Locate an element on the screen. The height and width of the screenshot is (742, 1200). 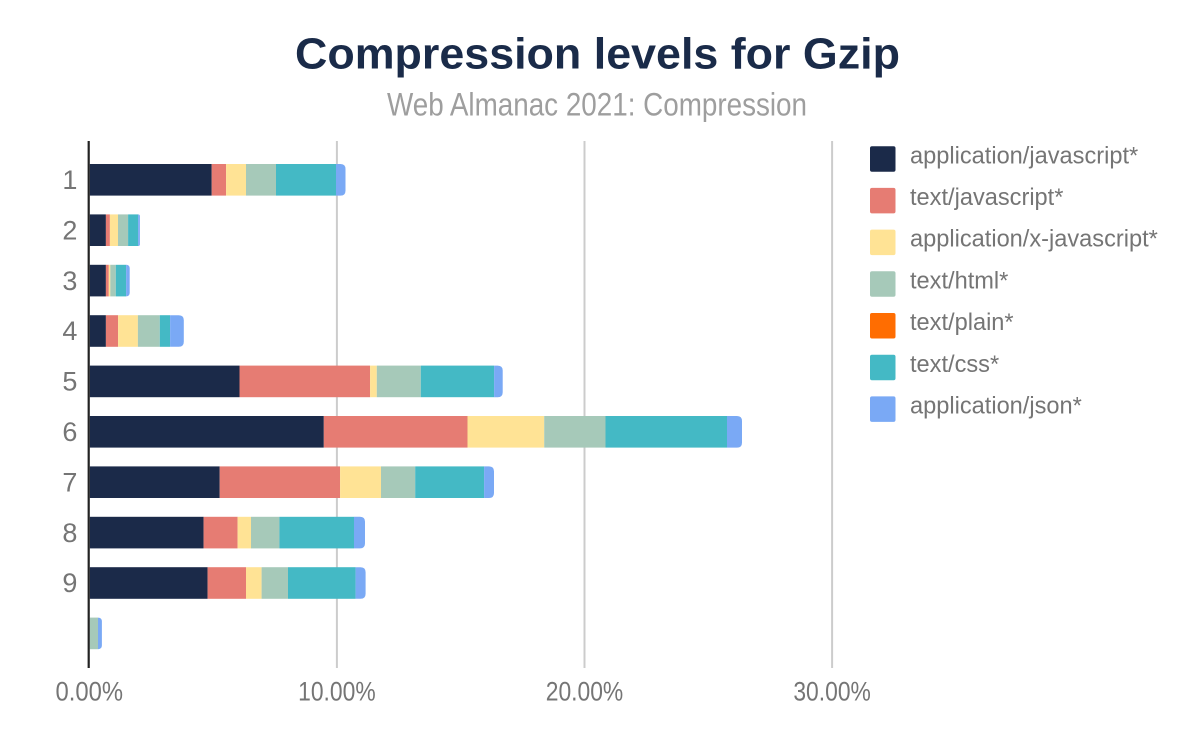
svg-text: 9 is located at coordinates (69, 583).